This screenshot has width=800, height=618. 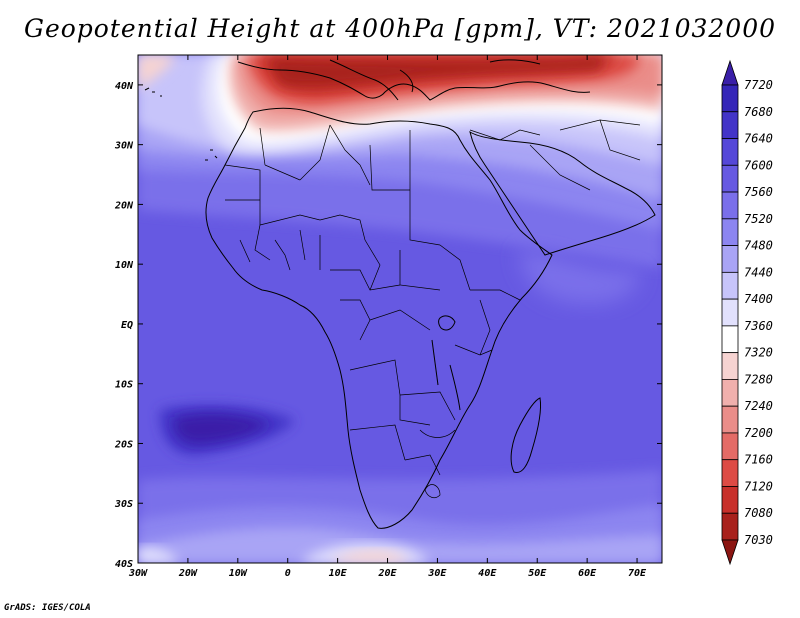 I want to click on y-tick-label: 20N, so click(x=124, y=205).